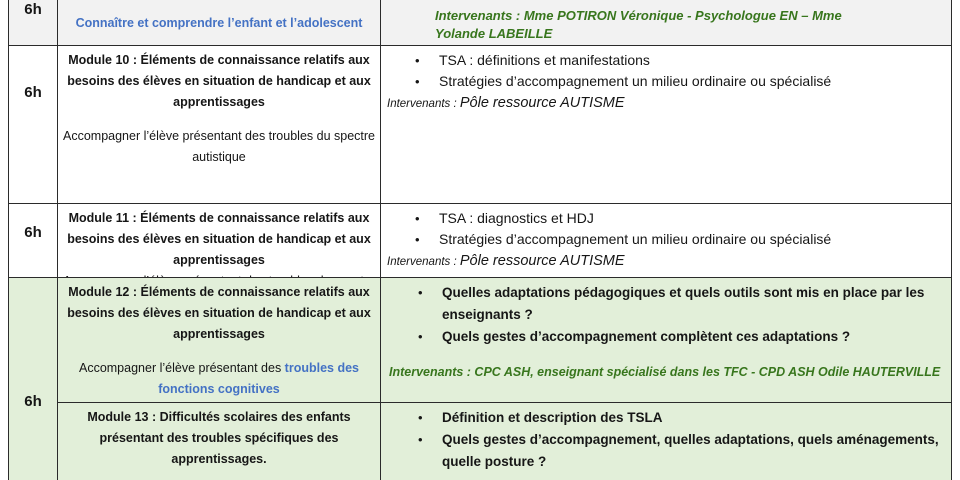 Image resolution: width=960 pixels, height=480 pixels. I want to click on bullet-text: TSA : définitions et manifestations, so click(544, 60).